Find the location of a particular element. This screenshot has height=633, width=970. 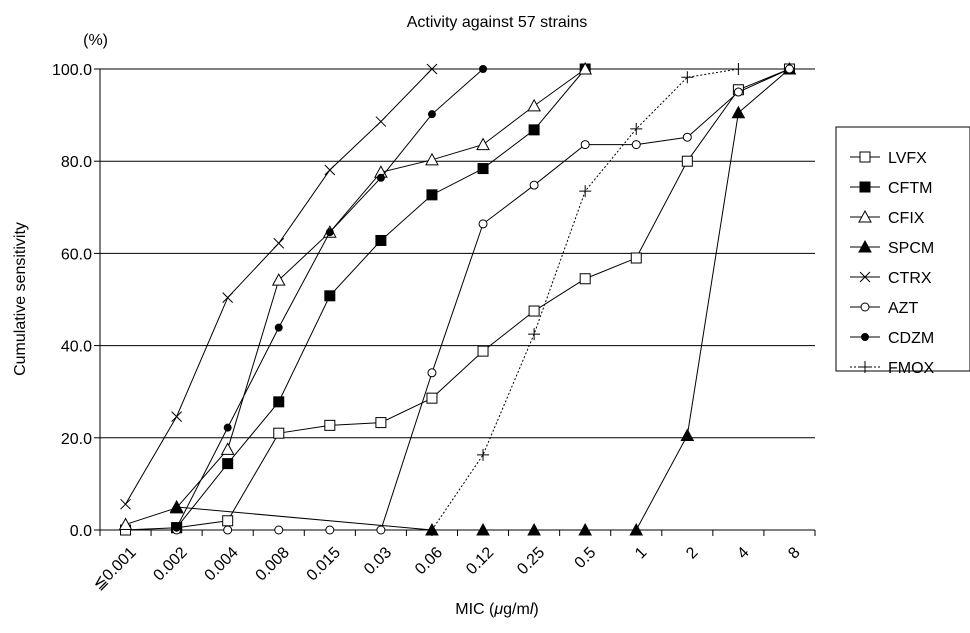

legend-item: AZT is located at coordinates (884, 308).